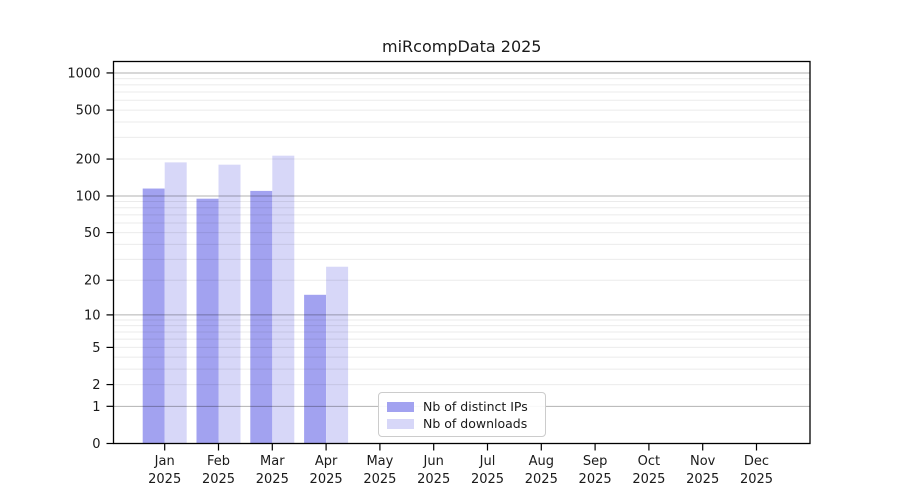 The width and height of the screenshot is (900, 500). I want to click on x-tick-label: Aug 2025, so click(541, 470).